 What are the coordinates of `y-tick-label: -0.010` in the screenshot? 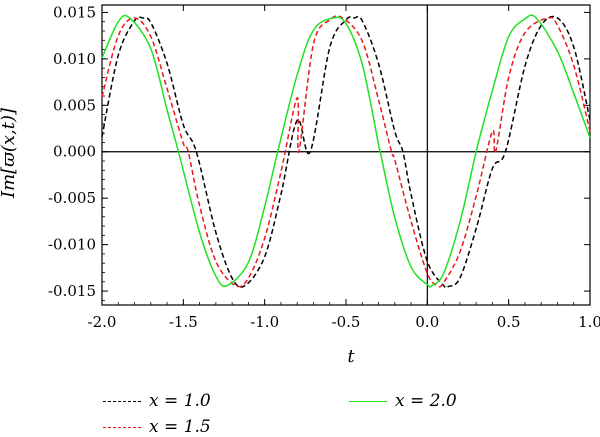 It's located at (72, 245).